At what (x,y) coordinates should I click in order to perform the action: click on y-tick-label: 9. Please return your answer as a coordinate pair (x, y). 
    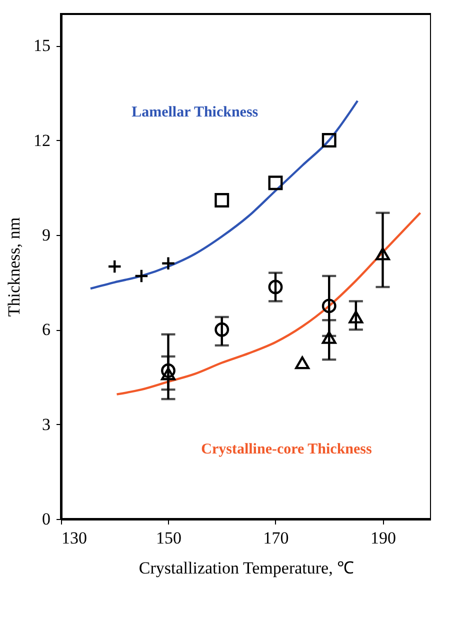
    Looking at the image, I should click on (46, 234).